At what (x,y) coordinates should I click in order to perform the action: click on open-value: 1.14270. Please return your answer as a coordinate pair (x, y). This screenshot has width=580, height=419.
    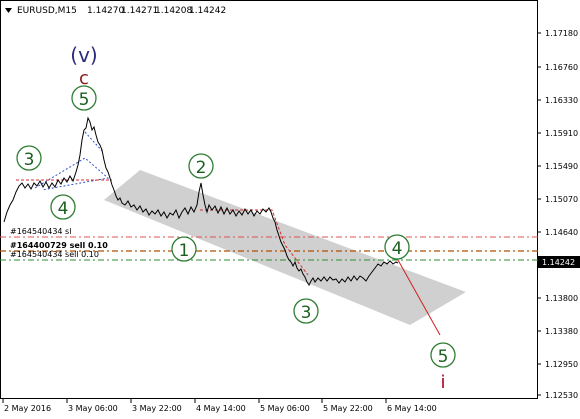
    Looking at the image, I should click on (105, 11).